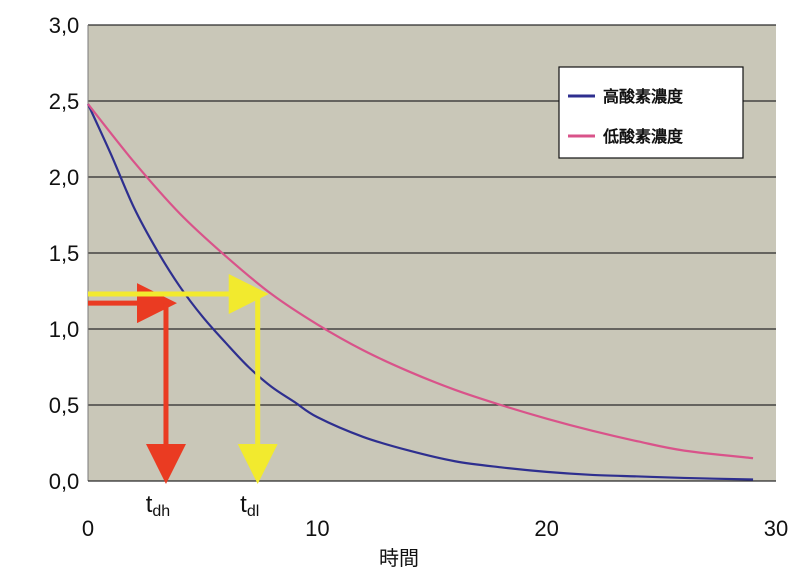 Image resolution: width=799 pixels, height=574 pixels. Describe the element at coordinates (88, 528) in the screenshot. I see `x-tick-label: 0` at that location.